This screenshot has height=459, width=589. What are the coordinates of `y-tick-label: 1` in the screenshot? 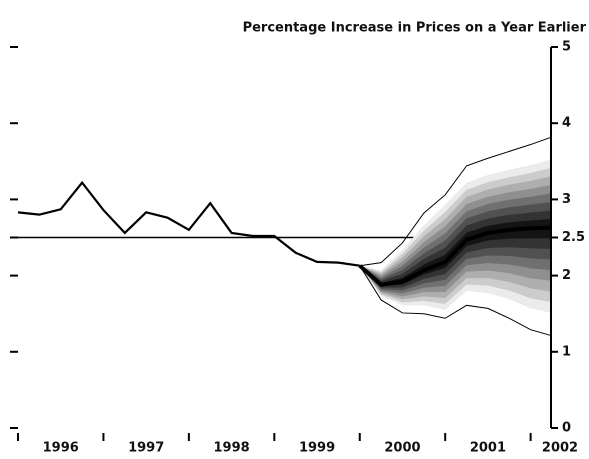 It's located at (566, 351).